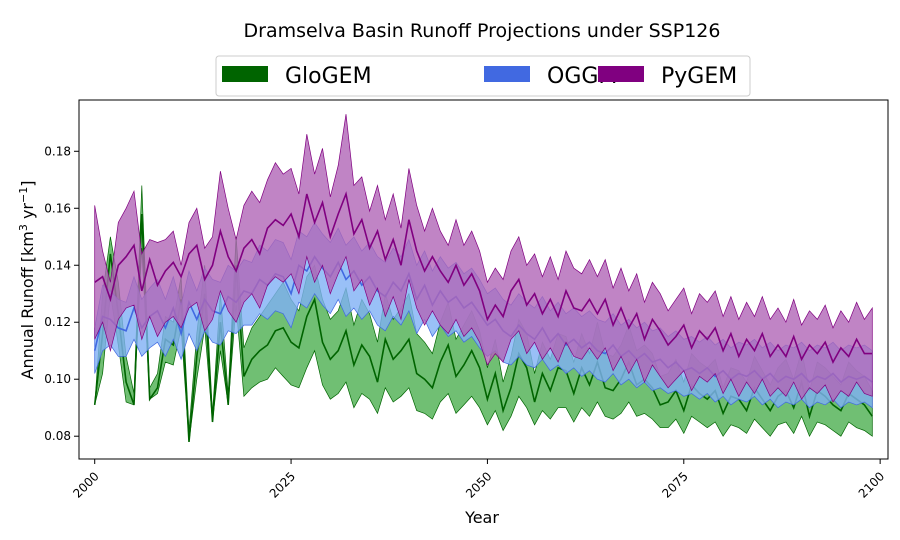 The image size is (900, 540). What do you see at coordinates (871, 484) in the screenshot?
I see `x-tick-label: 2100` at bounding box center [871, 484].